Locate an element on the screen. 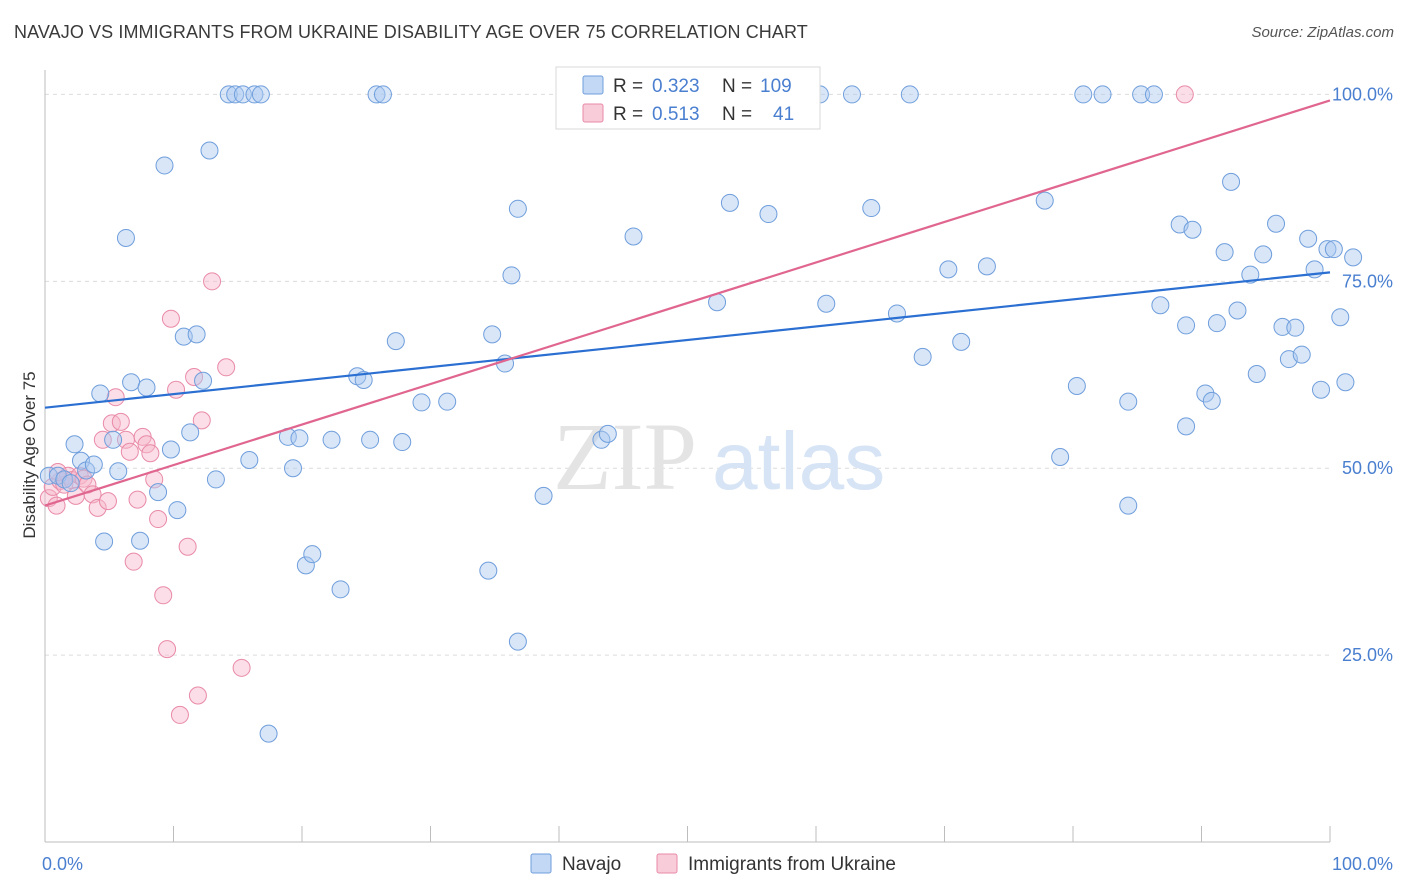  y-tick-label: 25.0% is located at coordinates (1367, 655).